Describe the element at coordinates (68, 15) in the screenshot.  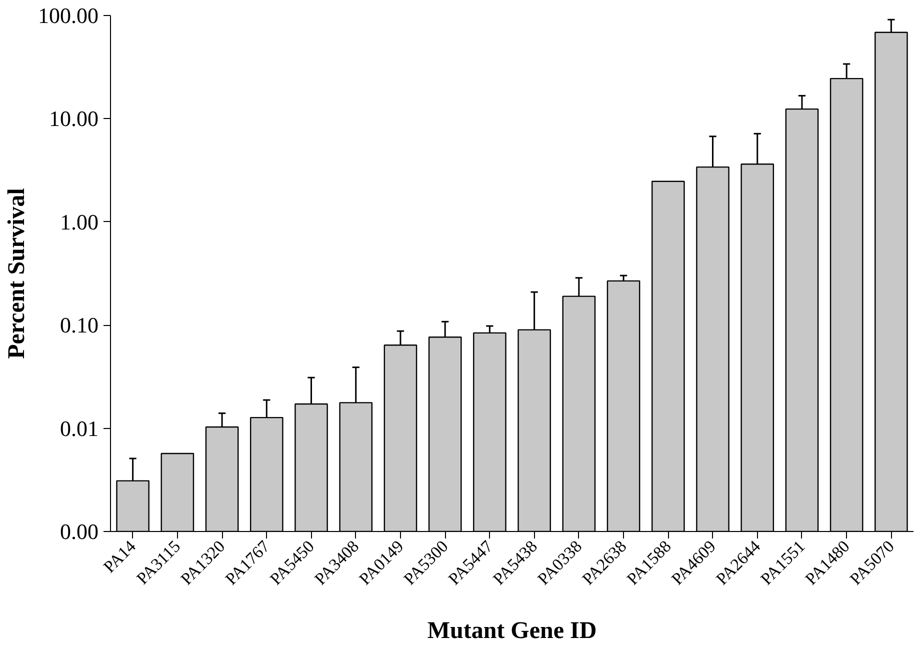
I see `y-tick-label: 100.00` at that location.